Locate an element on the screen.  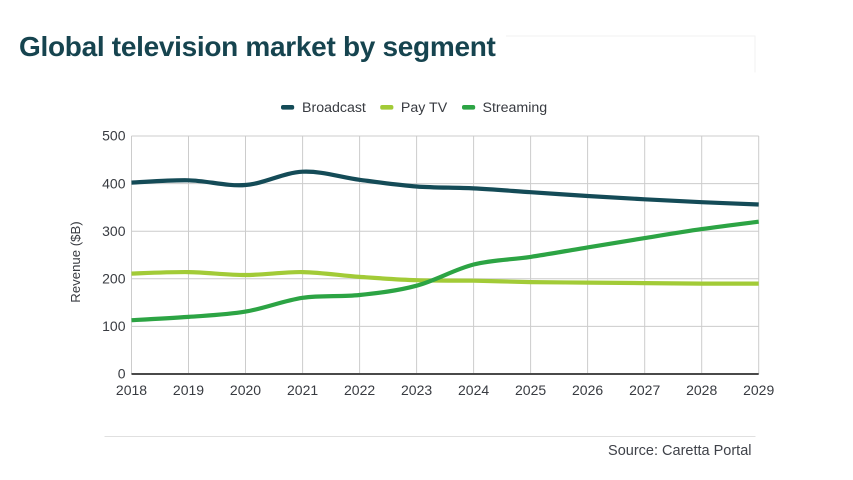
svg-text: 400 is located at coordinates (114, 183).